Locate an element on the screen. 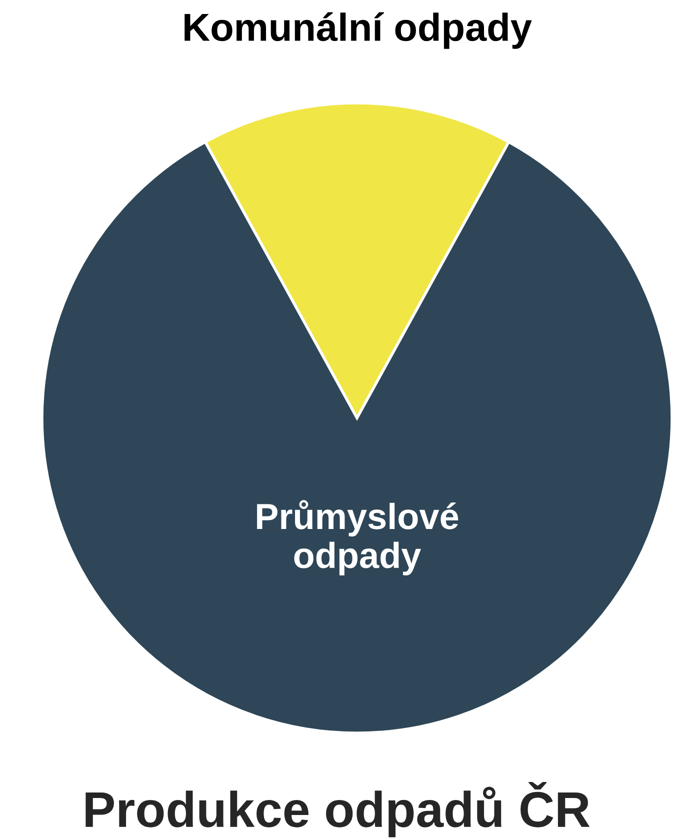 The image size is (673, 839). slice-label: Průmyslové odpady is located at coordinates (357, 538).